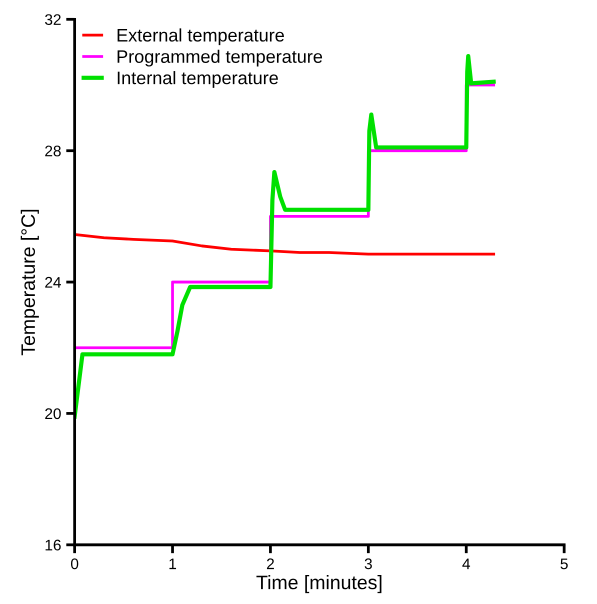  Describe the element at coordinates (74, 564) in the screenshot. I see `x-tick-label: 0` at that location.